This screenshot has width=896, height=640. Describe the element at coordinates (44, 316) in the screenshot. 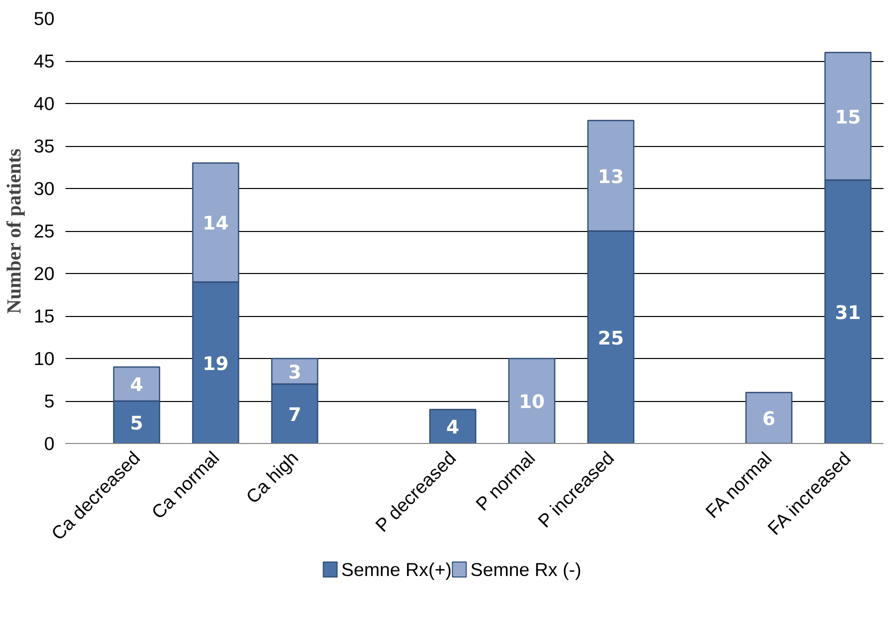

I see `y-tick-label: 15` at that location.